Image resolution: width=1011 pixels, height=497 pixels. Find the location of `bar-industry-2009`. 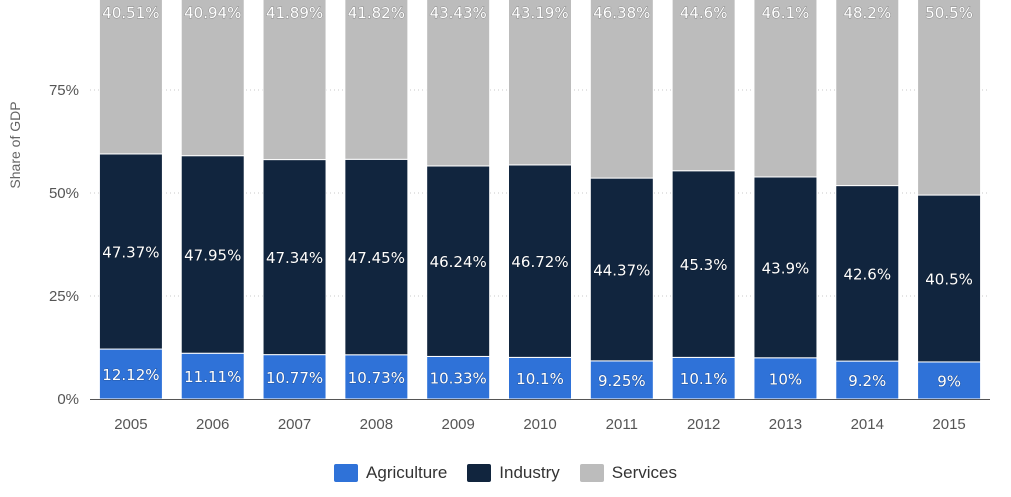

bar-industry-2009 is located at coordinates (458, 261).